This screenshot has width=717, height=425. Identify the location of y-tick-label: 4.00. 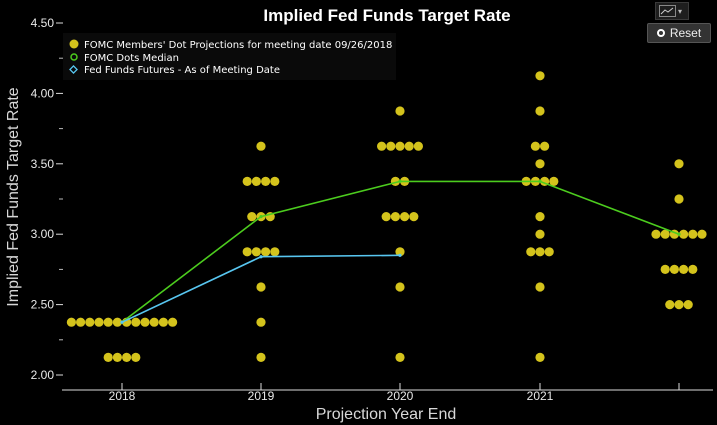
(43, 93).